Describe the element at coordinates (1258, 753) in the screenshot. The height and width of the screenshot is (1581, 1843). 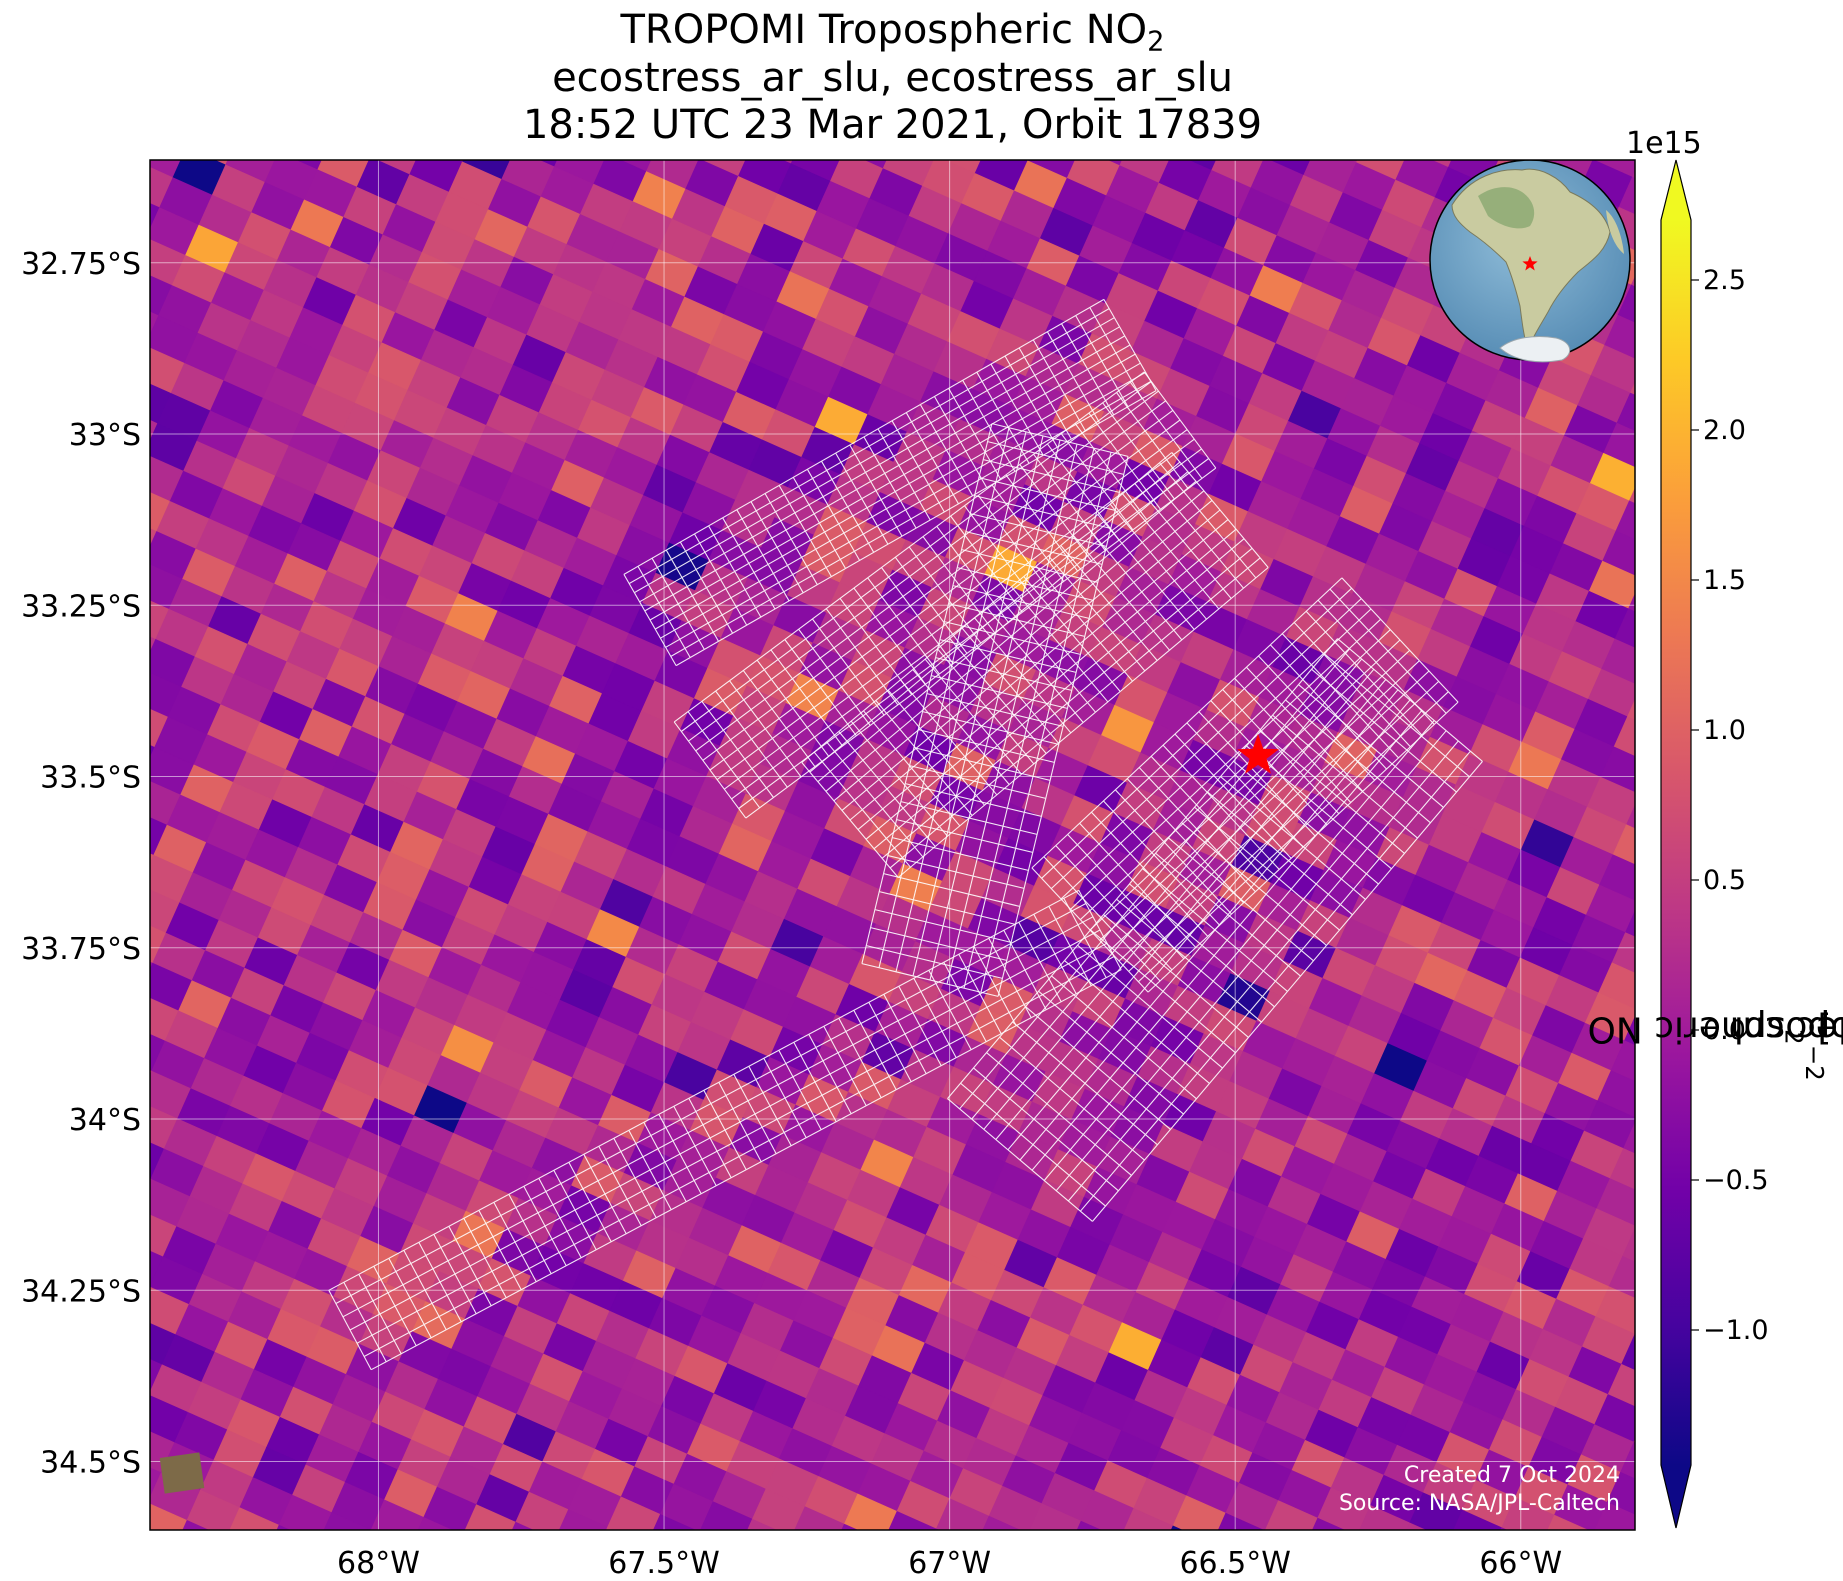
I see `site-star-marker` at that location.